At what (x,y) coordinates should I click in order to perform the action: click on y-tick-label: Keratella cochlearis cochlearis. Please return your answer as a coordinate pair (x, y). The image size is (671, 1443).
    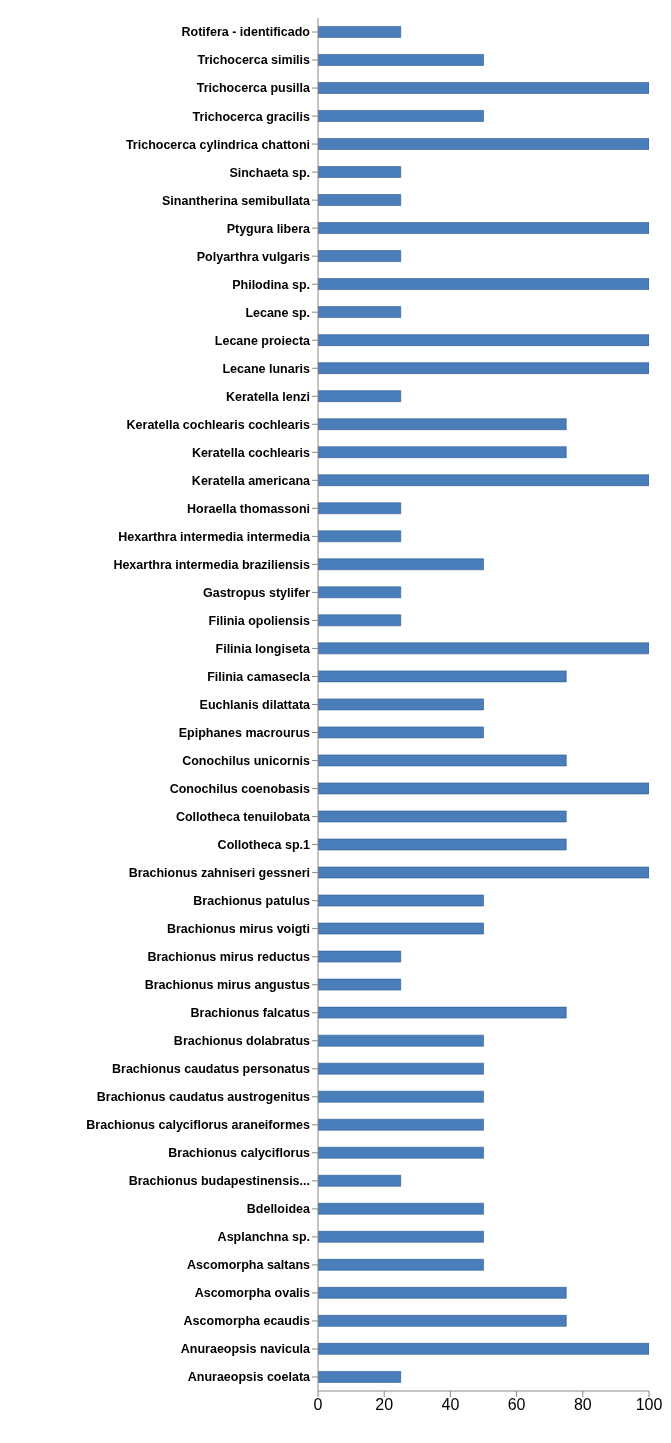
    Looking at the image, I should click on (218, 424).